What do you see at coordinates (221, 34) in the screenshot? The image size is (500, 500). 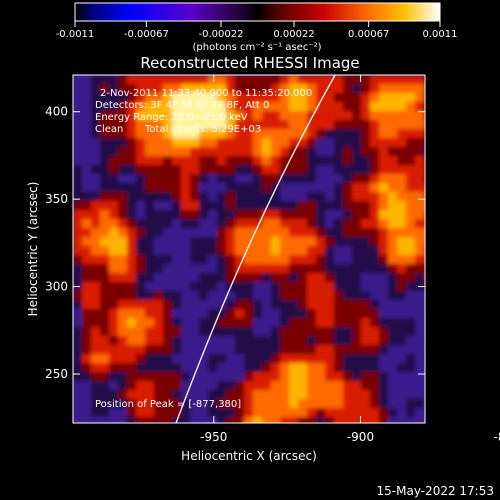 I see `colorbar-tick-label: -0.00022` at bounding box center [221, 34].